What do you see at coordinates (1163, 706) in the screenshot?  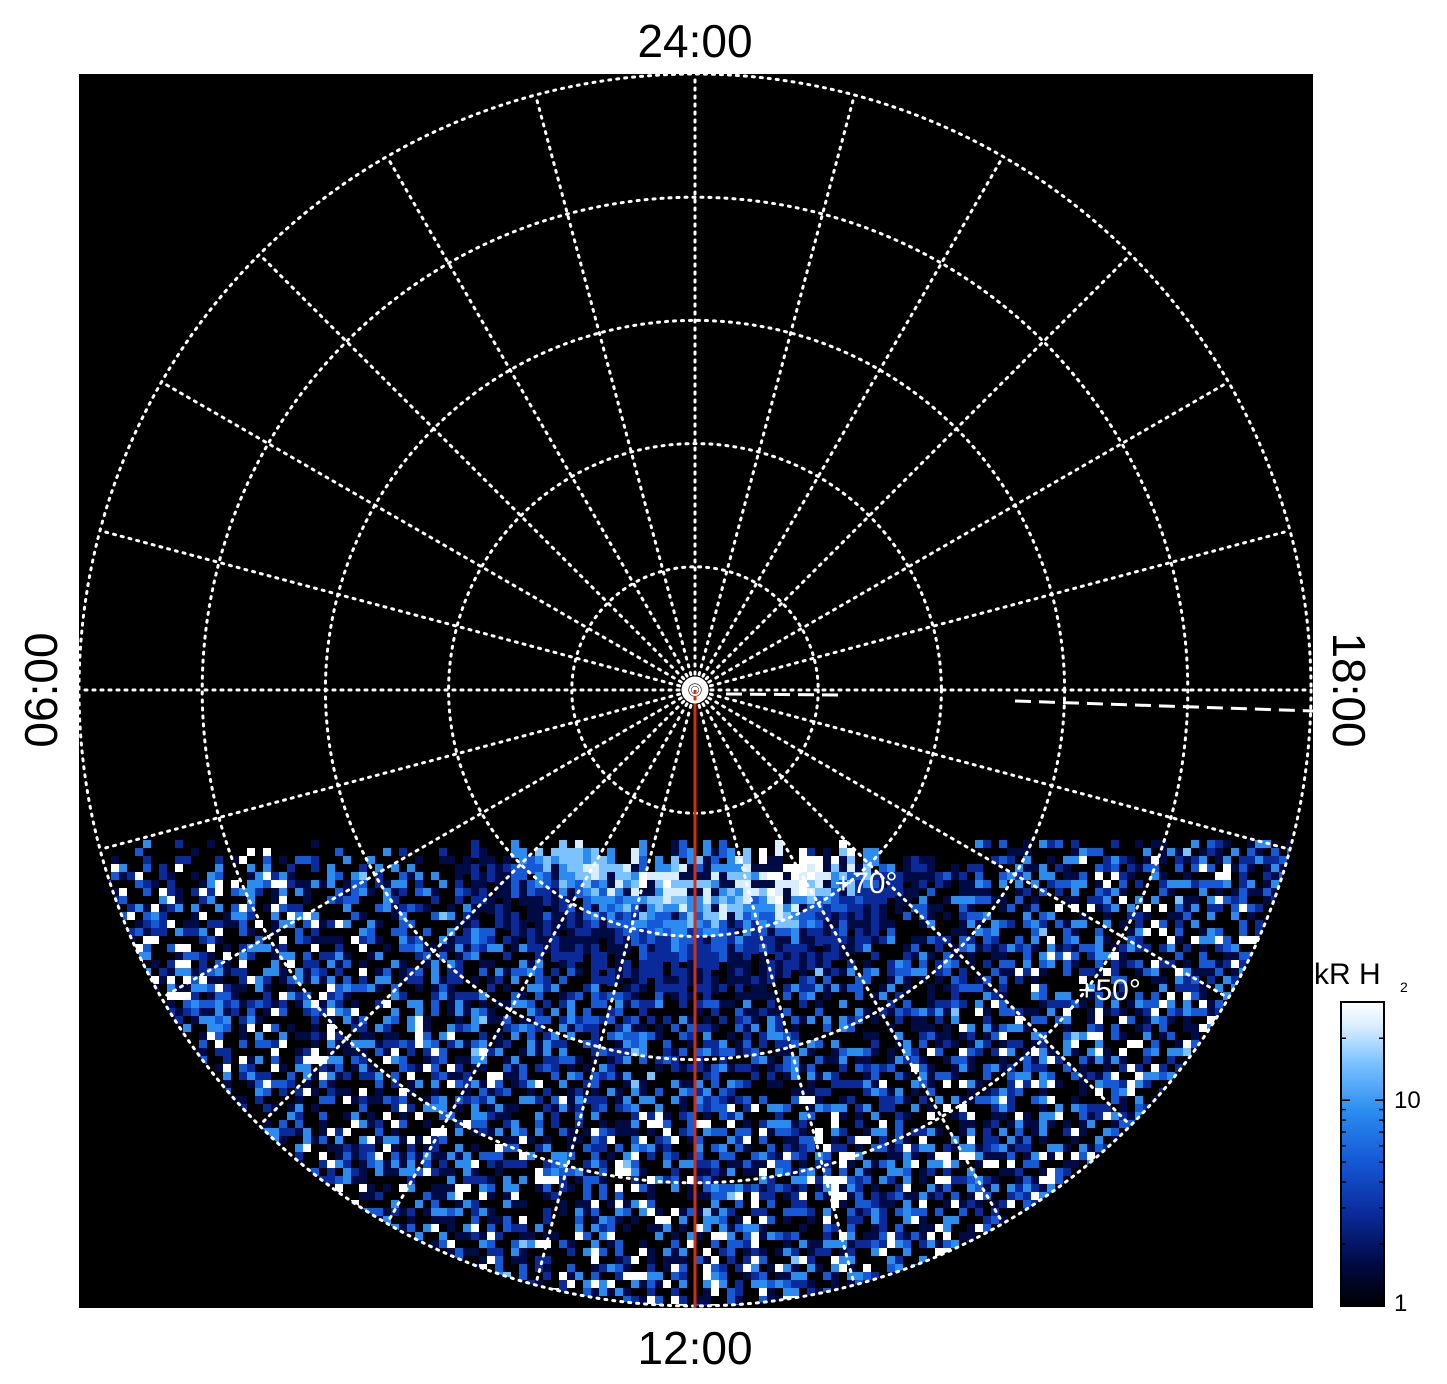 I see `dashed-line-segment` at bounding box center [1163, 706].